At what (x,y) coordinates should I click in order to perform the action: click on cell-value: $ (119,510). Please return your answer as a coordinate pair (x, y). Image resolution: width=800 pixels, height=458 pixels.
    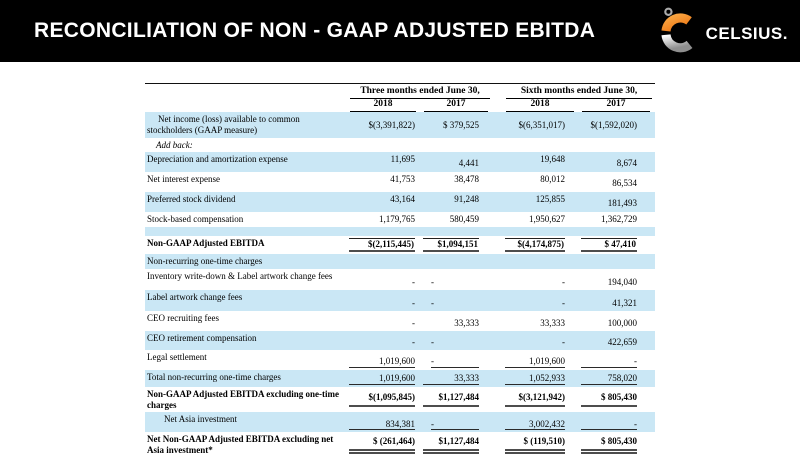
    Looking at the image, I should click on (541, 444).